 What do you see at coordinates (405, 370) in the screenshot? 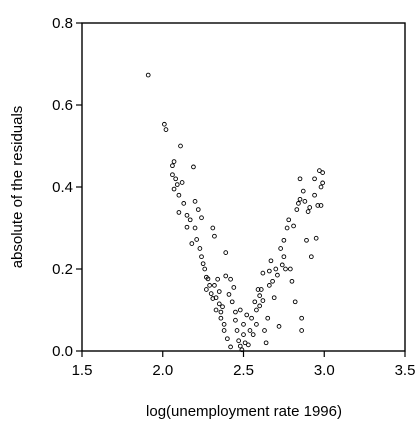
I see `x-tick-label: 3.5` at bounding box center [405, 370].